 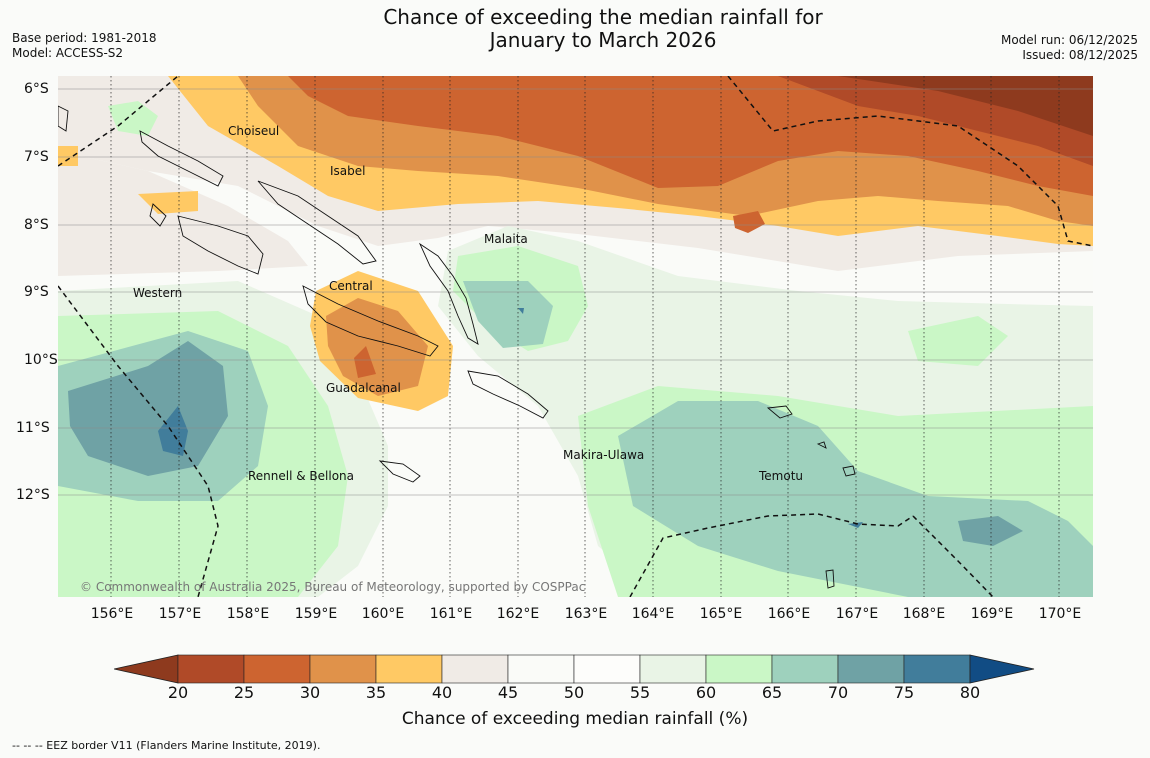 I want to click on lon-label: 165°E, so click(x=721, y=614).